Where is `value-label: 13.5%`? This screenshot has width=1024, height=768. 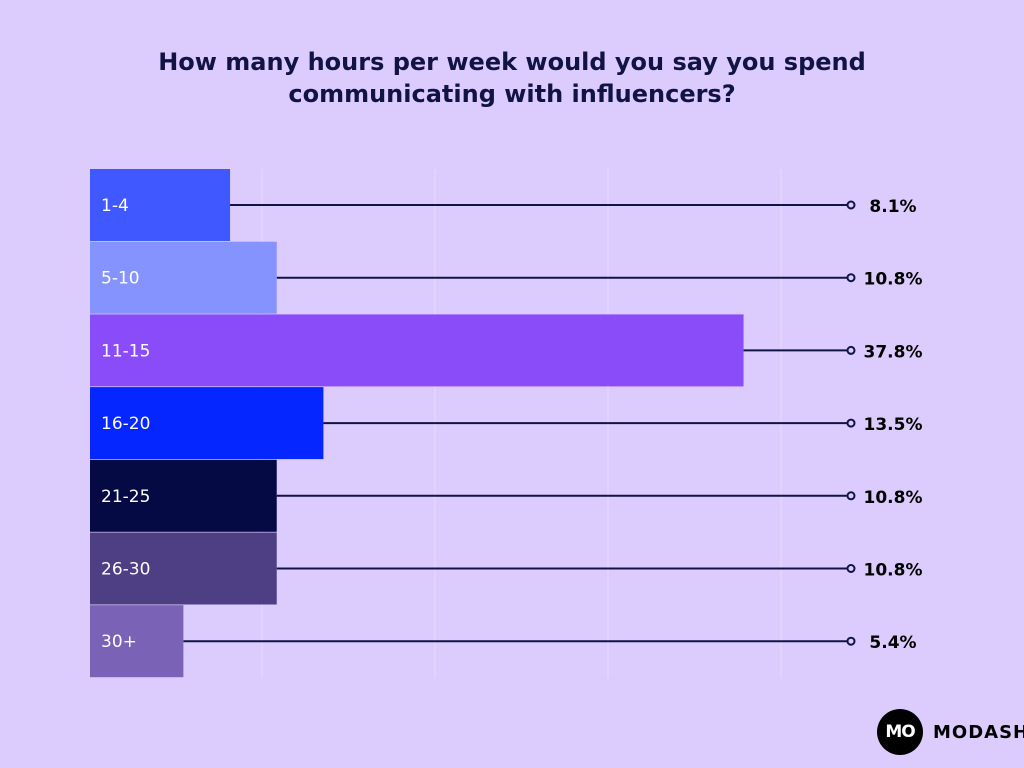
value-label: 13.5% is located at coordinates (893, 425).